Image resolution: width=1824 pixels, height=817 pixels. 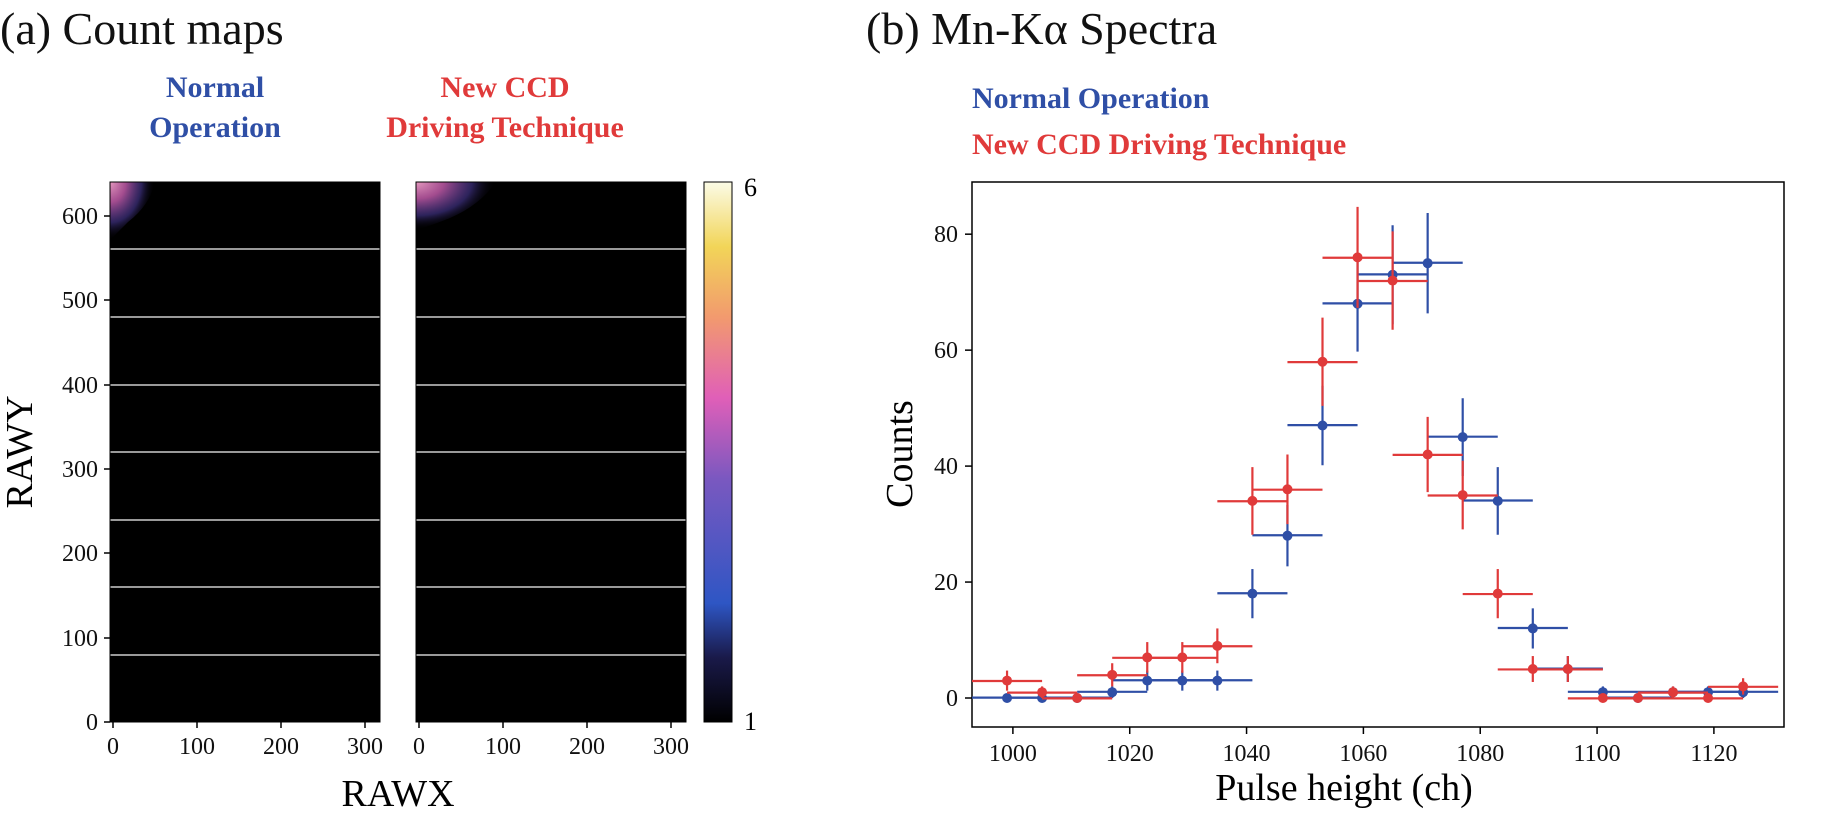 What do you see at coordinates (946, 235) in the screenshot?
I see `ytick-label: 80` at bounding box center [946, 235].